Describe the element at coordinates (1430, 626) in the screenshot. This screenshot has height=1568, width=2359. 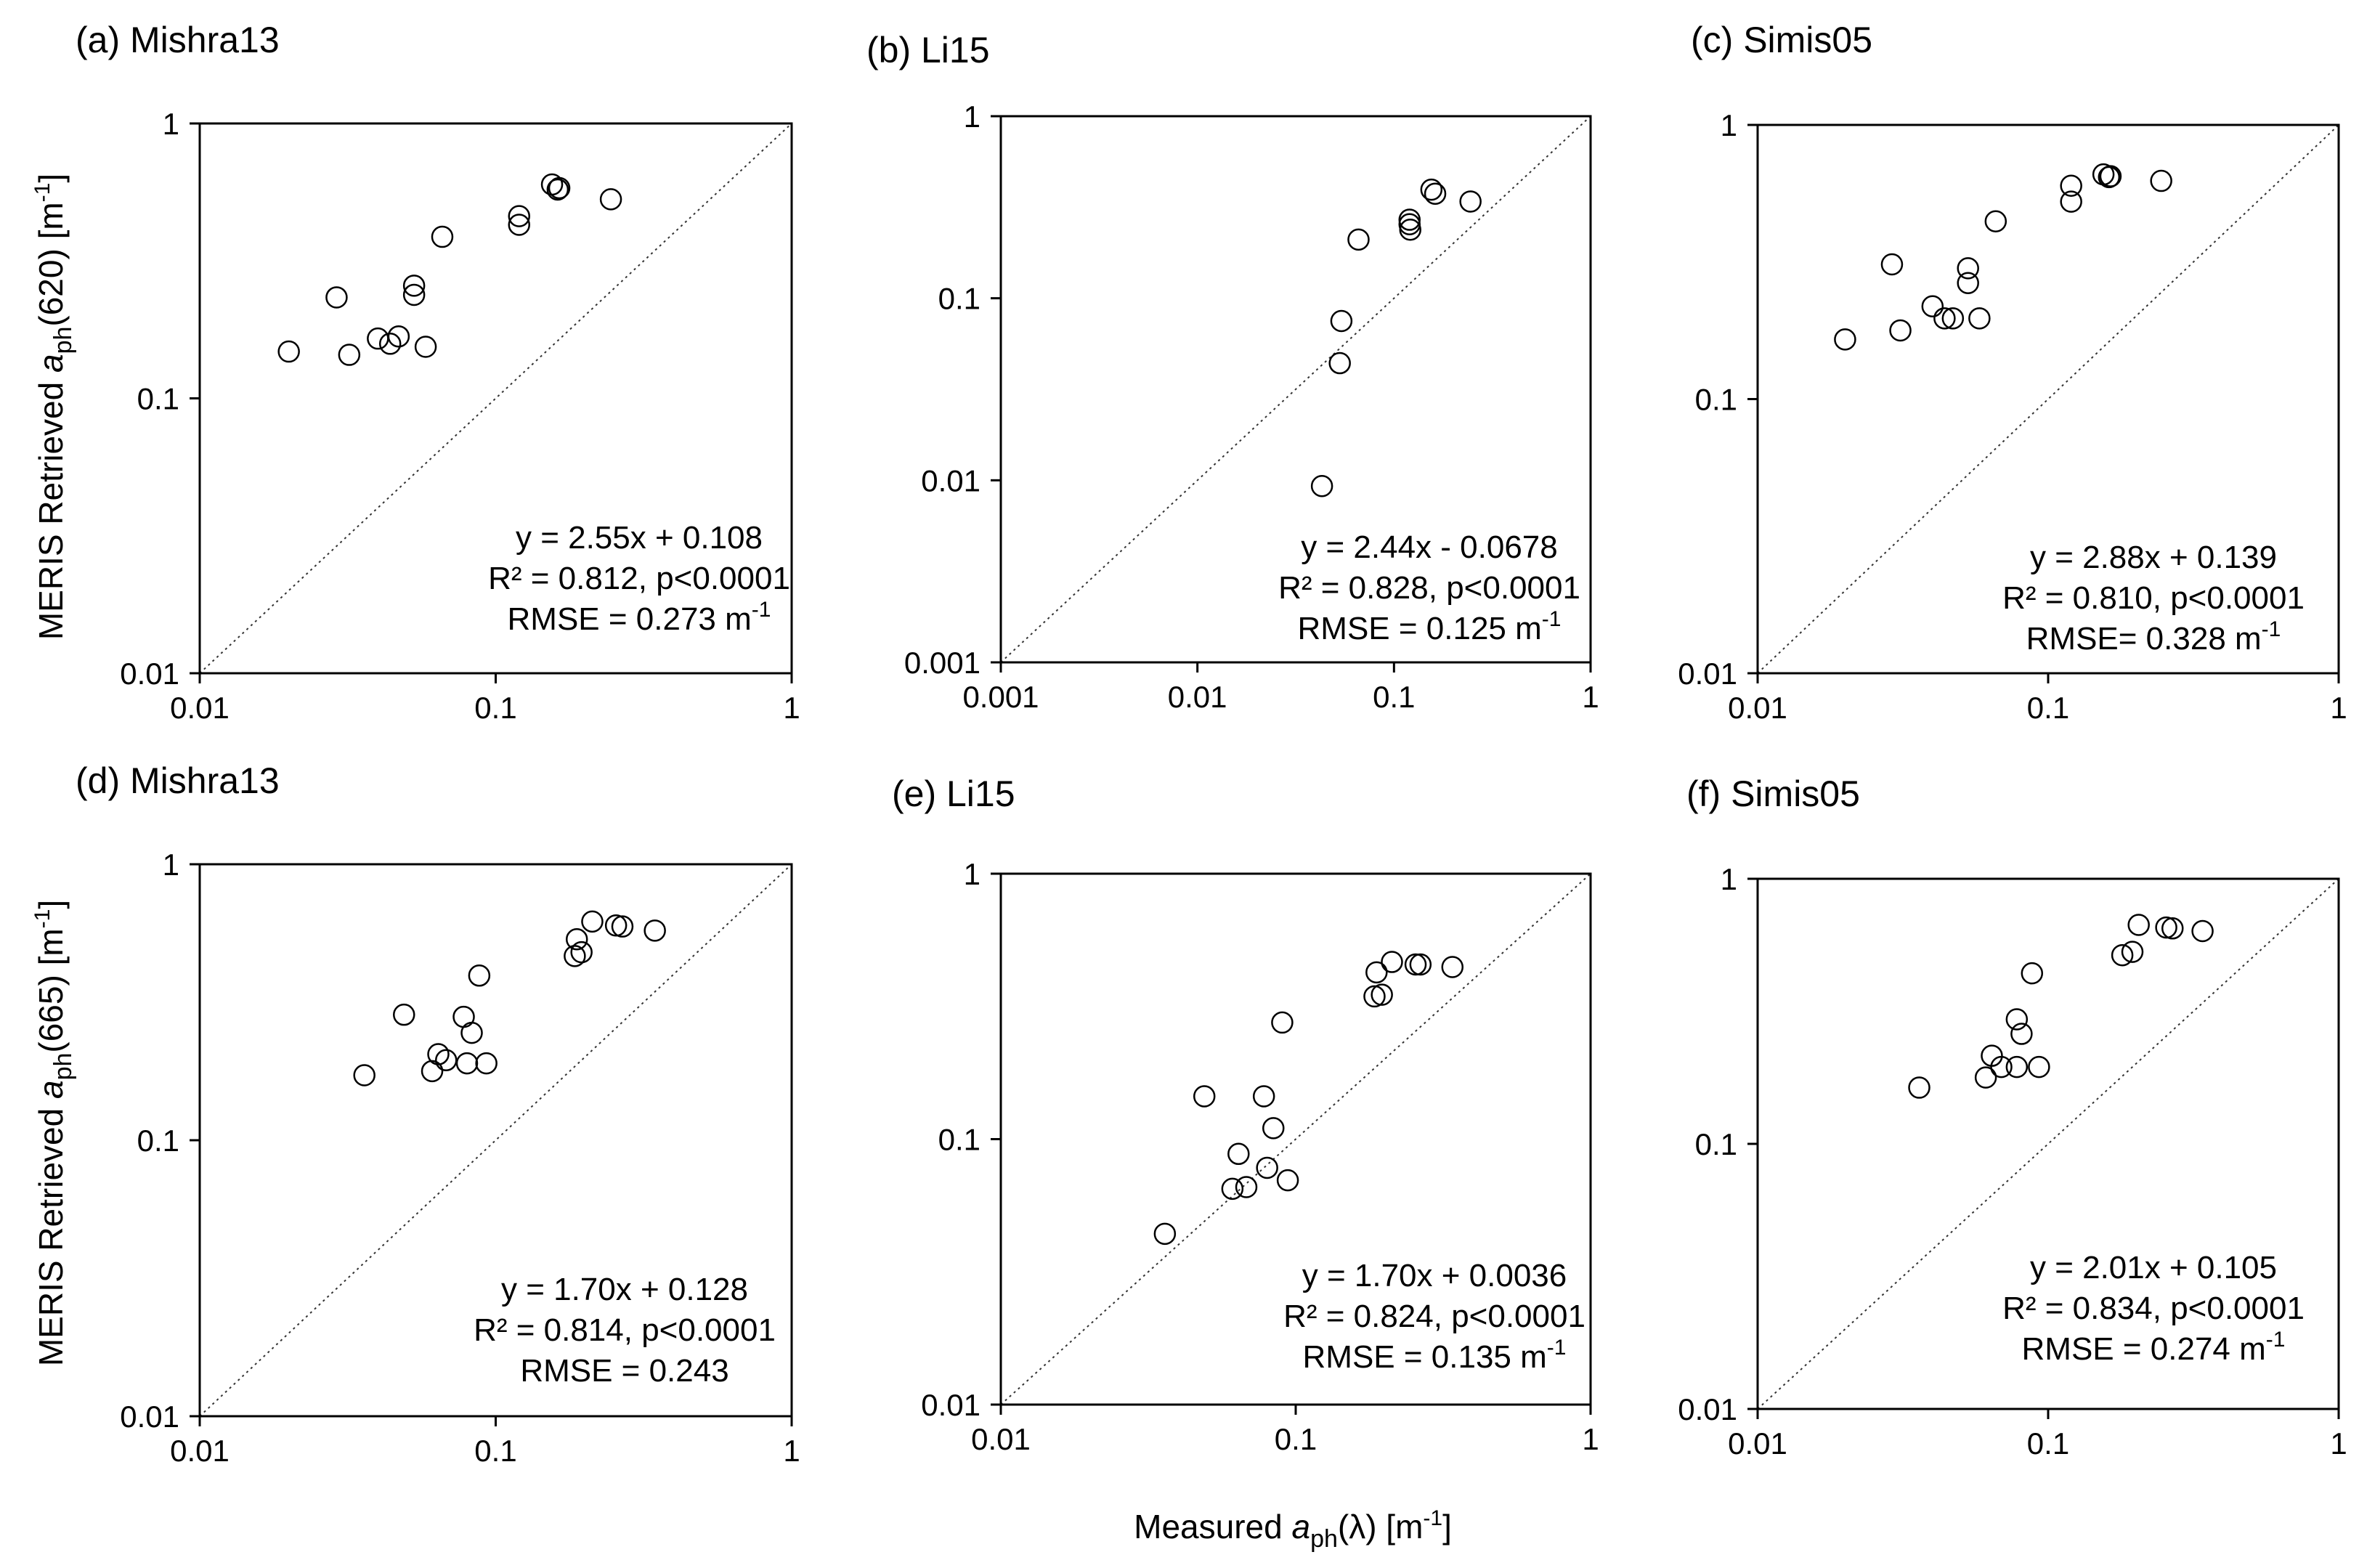
I see `rmse-text: RMSE = 0.125 m-1` at that location.